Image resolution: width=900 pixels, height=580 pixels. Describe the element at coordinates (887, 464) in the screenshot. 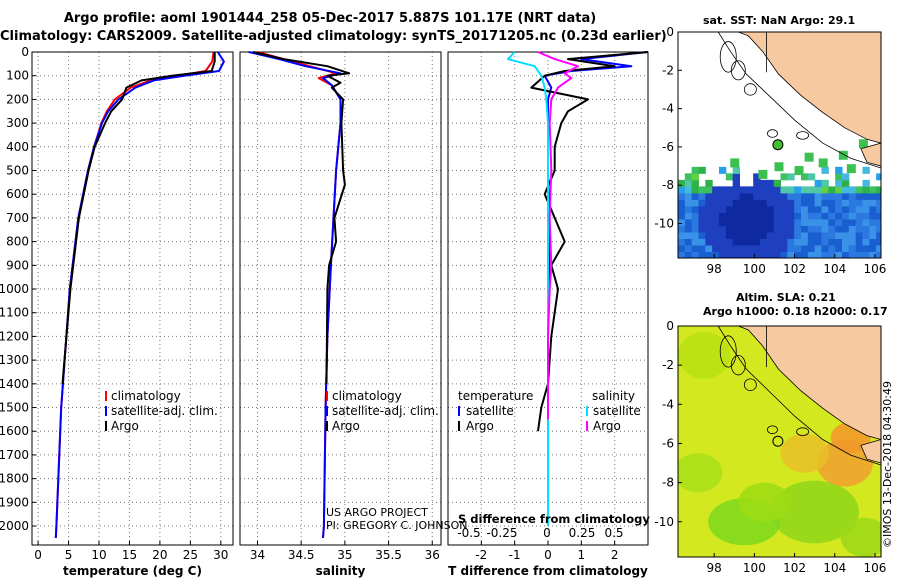

I see `imos-credit: ©IMOS 13-Dec-2018 04:30:49` at that location.